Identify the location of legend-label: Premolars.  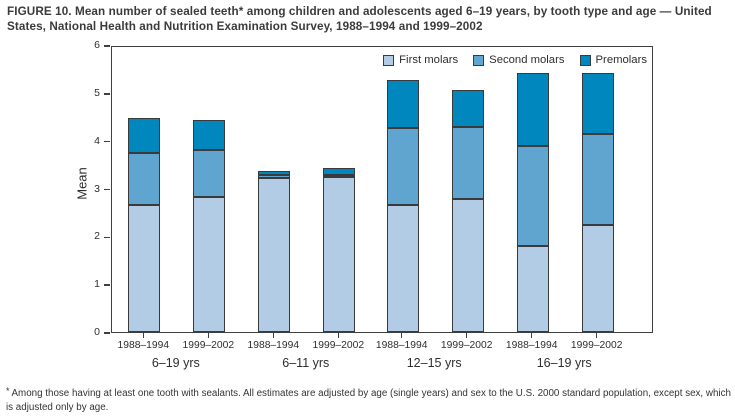
(621, 60).